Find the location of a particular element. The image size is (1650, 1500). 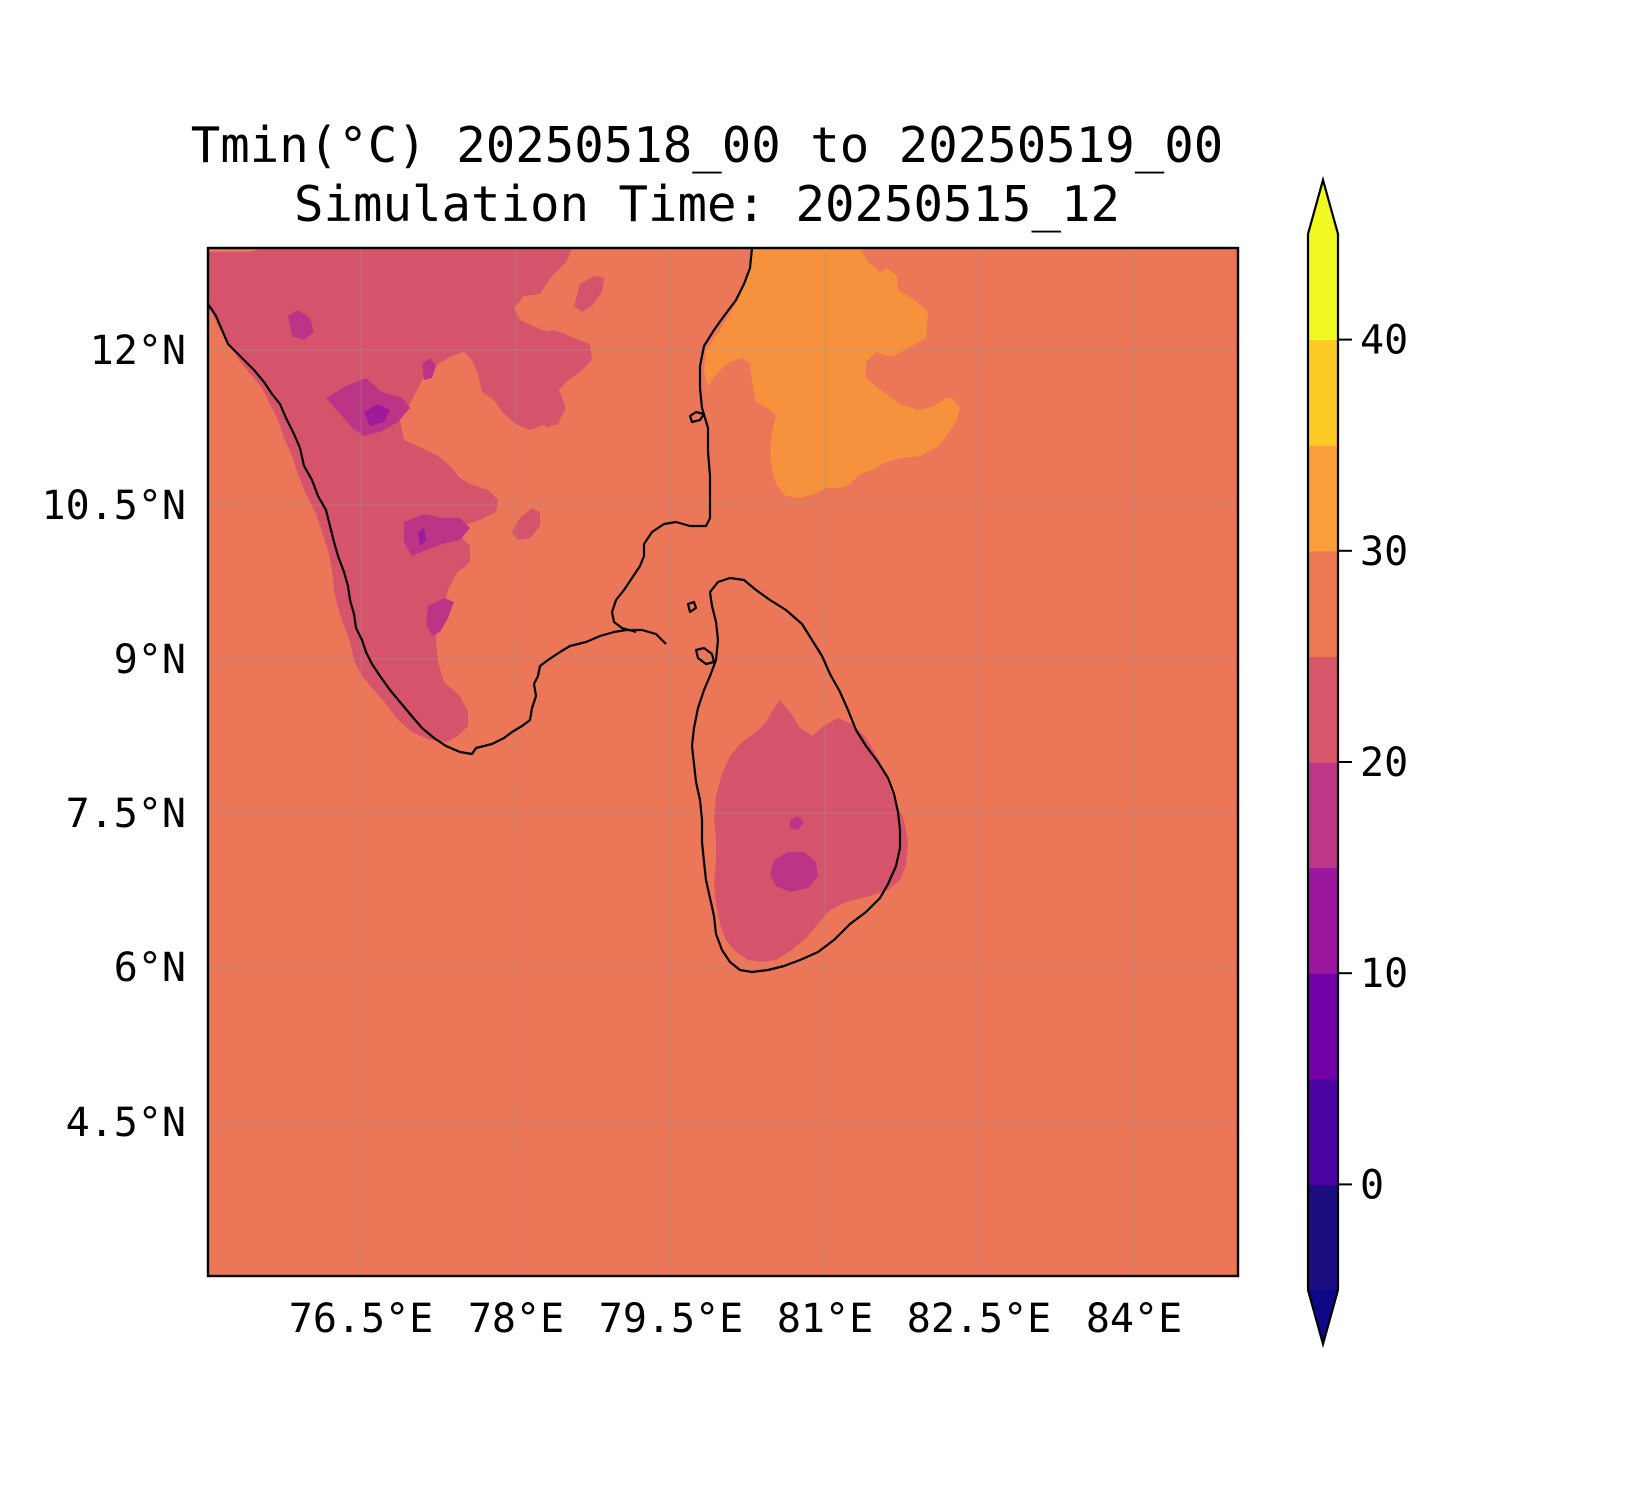

contour-20-25-north-patch is located at coordinates (589, 294).